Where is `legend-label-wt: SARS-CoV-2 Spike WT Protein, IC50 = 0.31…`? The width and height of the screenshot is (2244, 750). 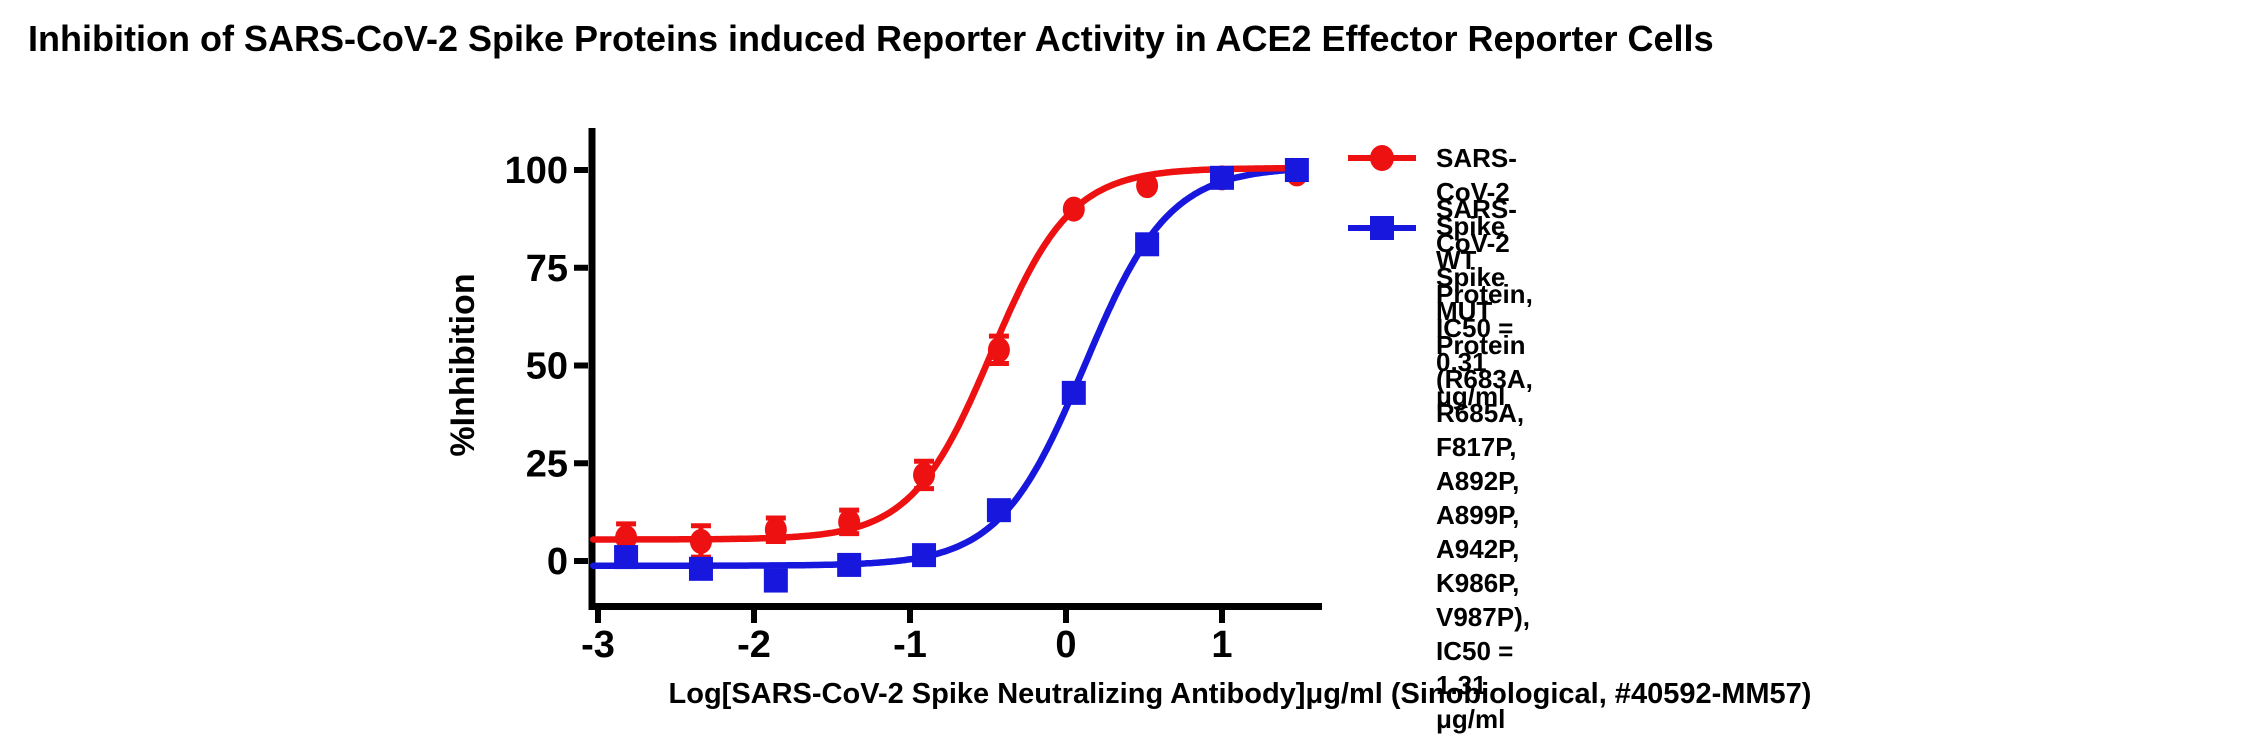 legend-label-wt: SARS-CoV-2 Spike WT Protein, IC50 = 0.31… is located at coordinates (1492, 277).